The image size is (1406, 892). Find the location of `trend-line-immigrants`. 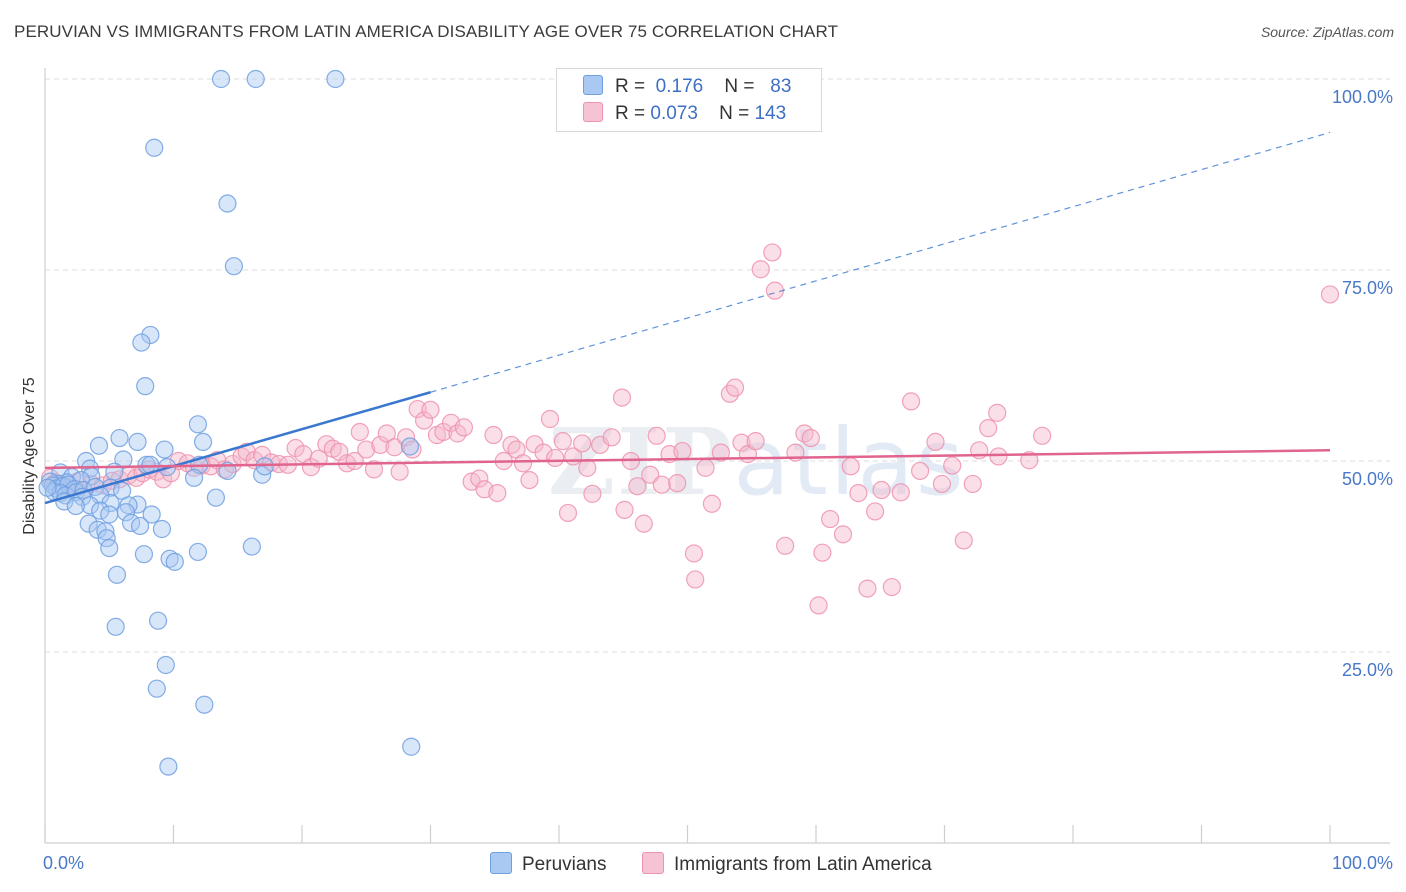

trend-line-immigrants is located at coordinates (687, 459).